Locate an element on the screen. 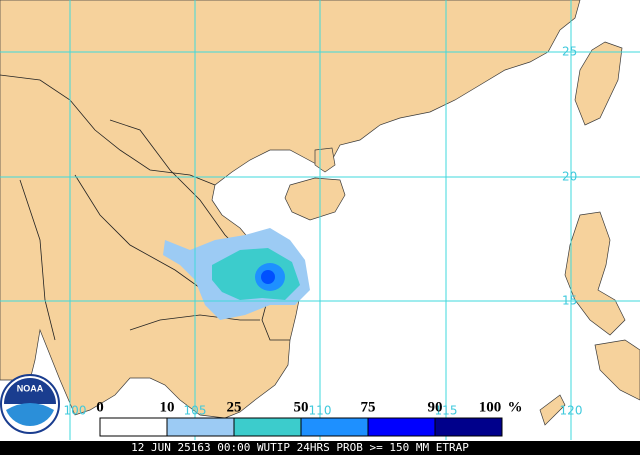 Image resolution: width=640 pixels, height=460 pixels. logo-sky is located at coordinates (30, 391).